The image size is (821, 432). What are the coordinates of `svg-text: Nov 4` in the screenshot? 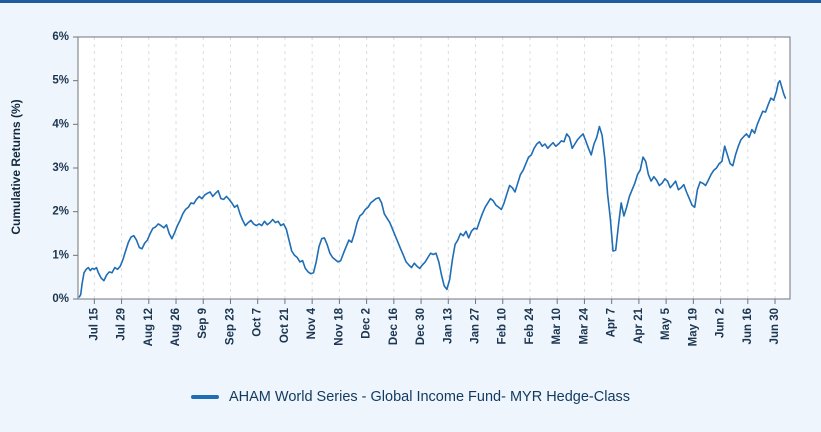 It's located at (312, 323).